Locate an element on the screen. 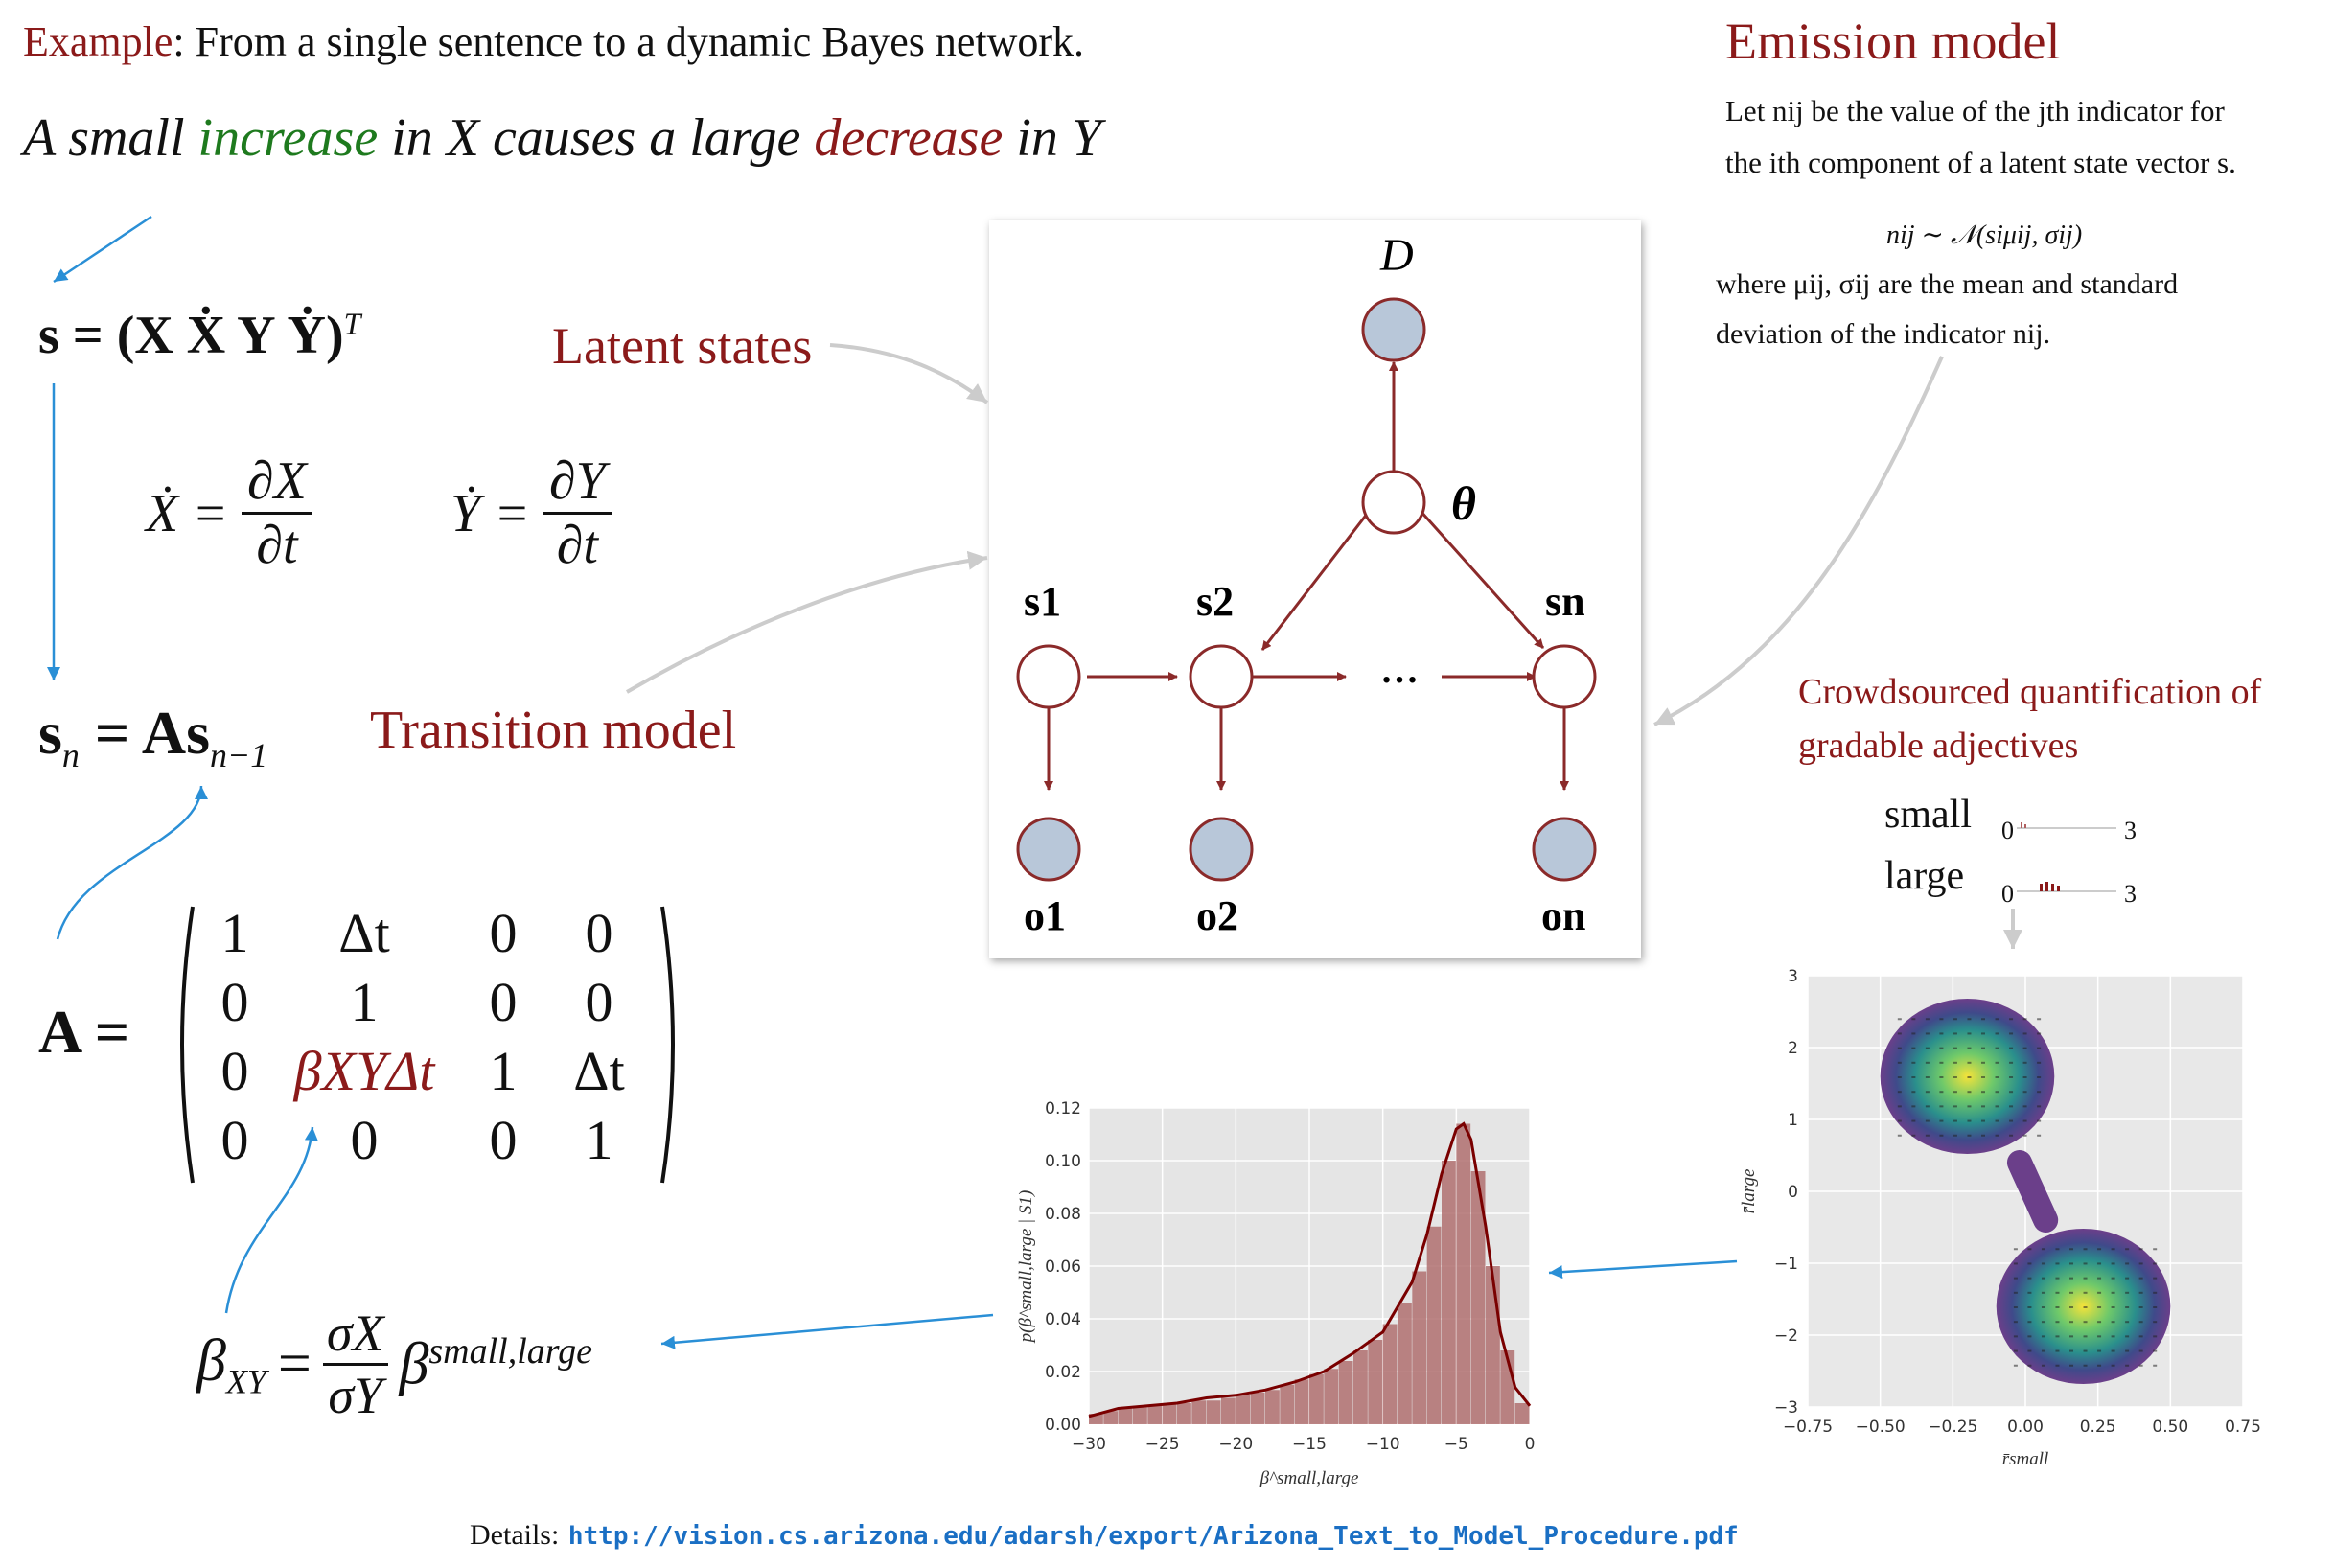 Image resolution: width=2334 pixels, height=1568 pixels. arrow-histogram-to-beta is located at coordinates (827, 1331).